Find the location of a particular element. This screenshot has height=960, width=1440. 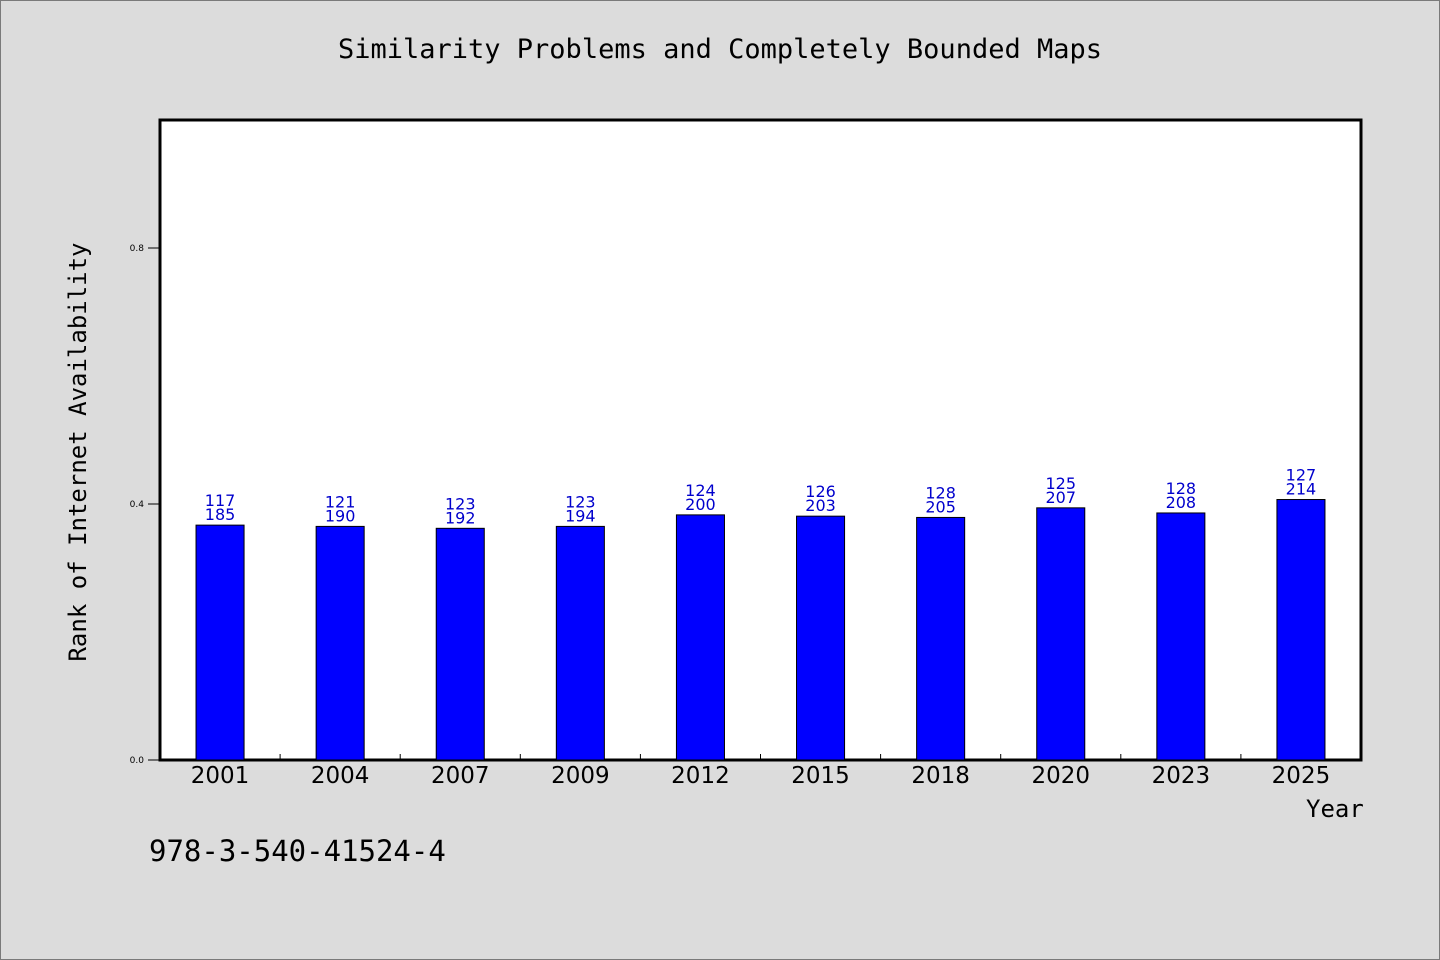

x-tick-label: 2020 is located at coordinates (1060, 776).